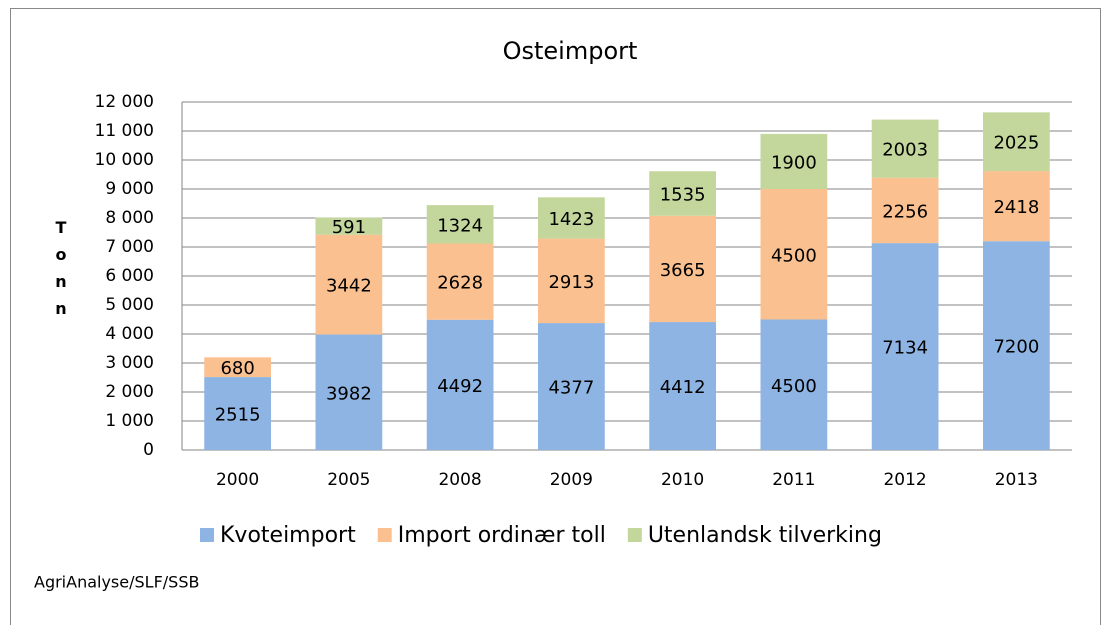 The width and height of the screenshot is (1116, 625). I want to click on legend-label: Kvoteimport, so click(288, 535).